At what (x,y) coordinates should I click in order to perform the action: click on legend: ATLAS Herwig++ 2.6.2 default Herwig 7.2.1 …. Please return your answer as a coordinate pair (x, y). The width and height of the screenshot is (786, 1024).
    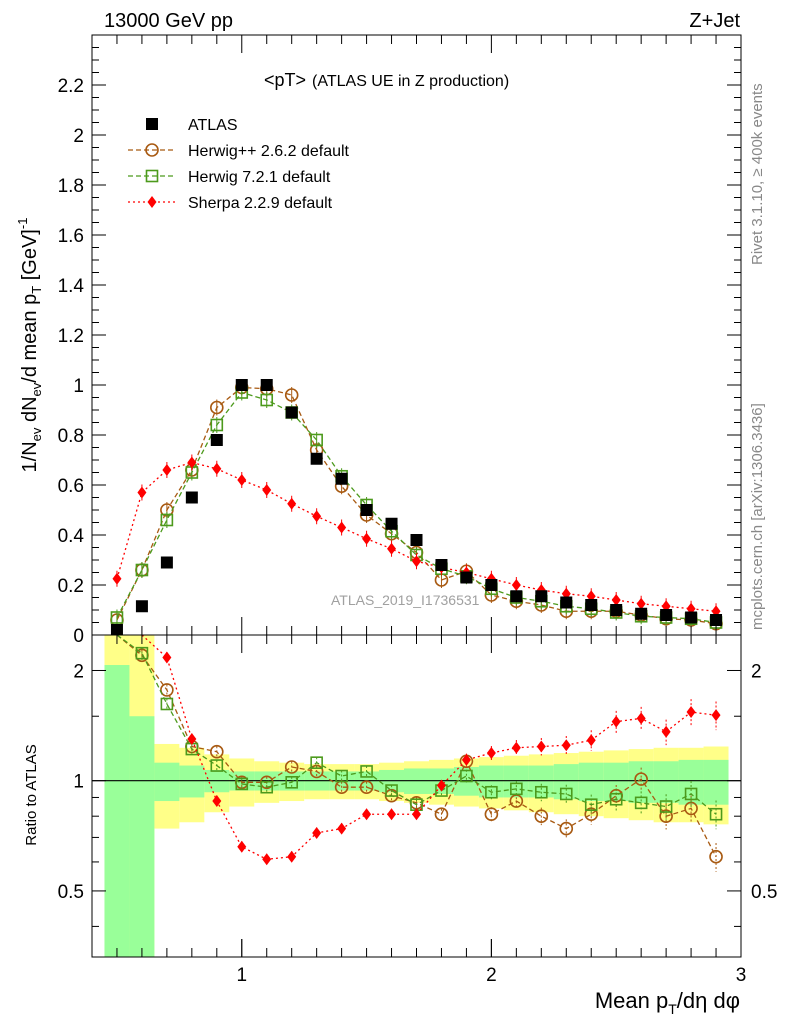
    Looking at the image, I should click on (239, 164).